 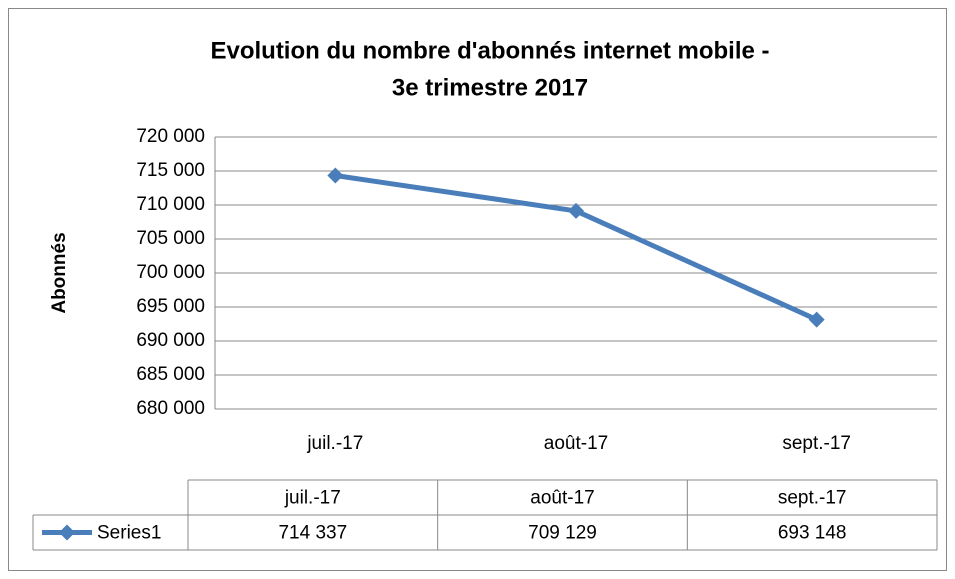 What do you see at coordinates (576, 443) in the screenshot?
I see `x-tick-label: août-17` at bounding box center [576, 443].